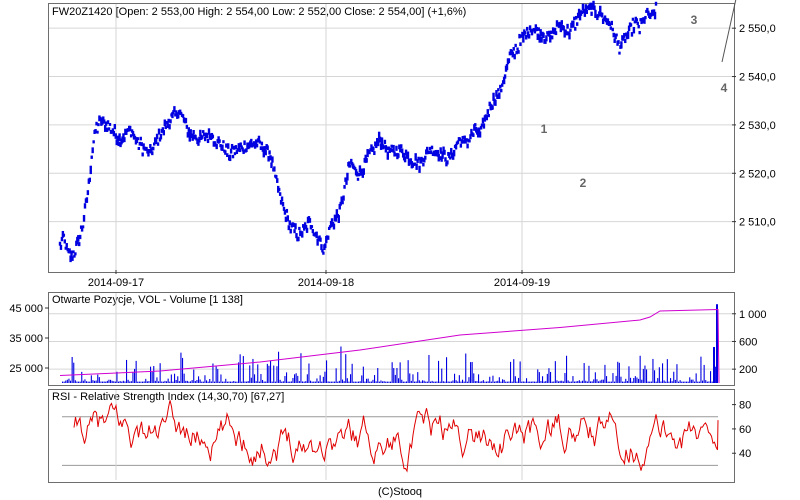 This screenshot has height=500, width=800. What do you see at coordinates (757, 174) in the screenshot?
I see `price-y-tick-label: 2 520,0` at bounding box center [757, 174].